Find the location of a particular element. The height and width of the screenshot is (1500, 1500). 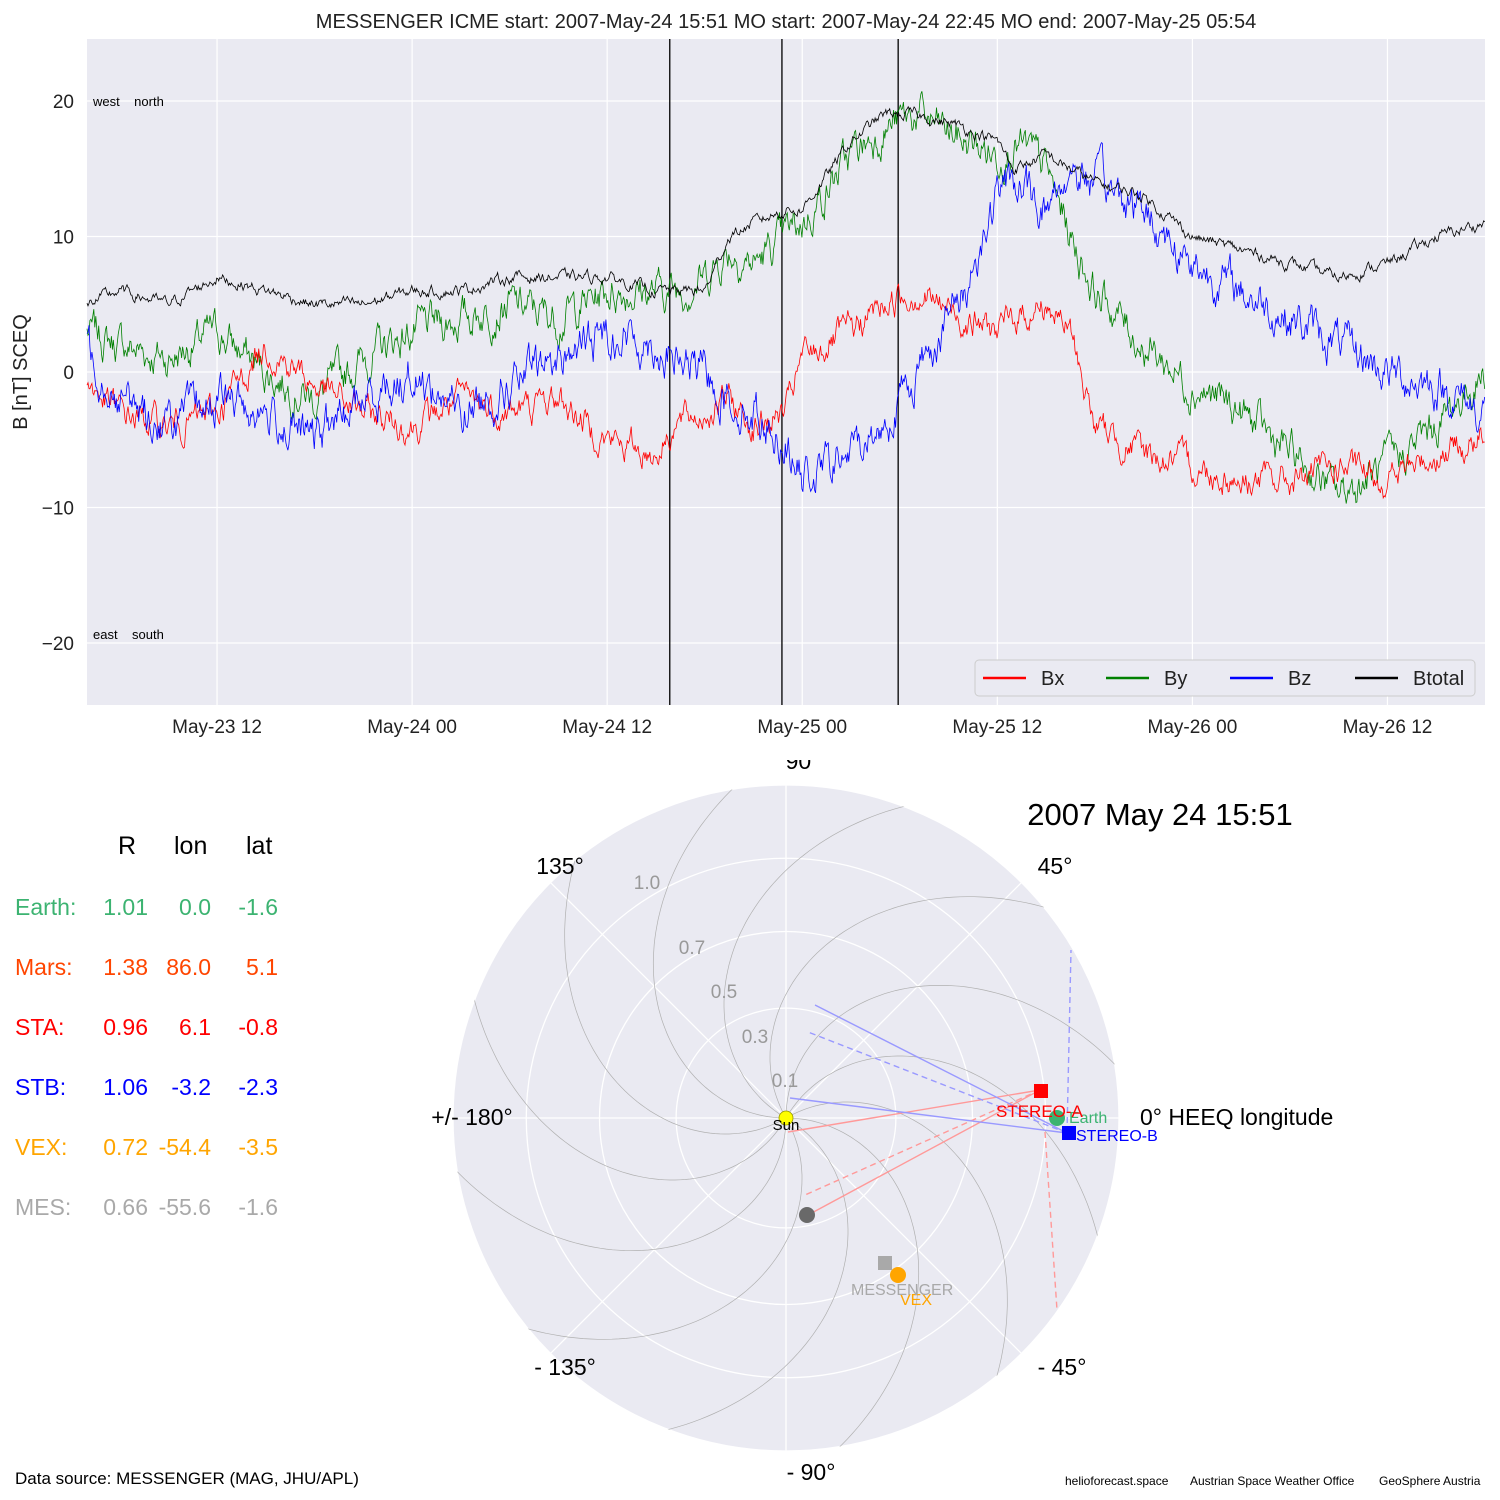

table-header-r: R is located at coordinates (127, 846).